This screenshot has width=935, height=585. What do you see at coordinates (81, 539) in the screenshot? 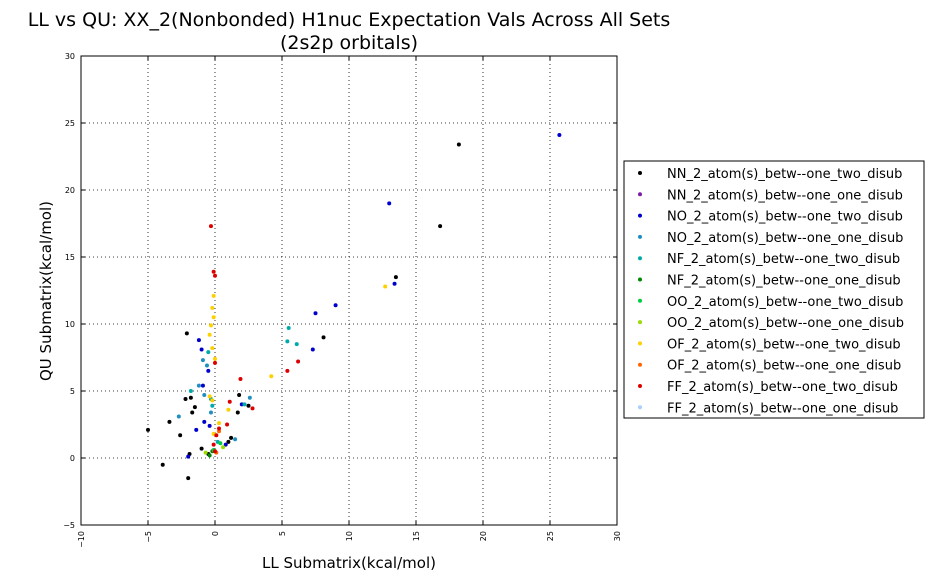
I see `x-tick-label: −10` at bounding box center [81, 539].